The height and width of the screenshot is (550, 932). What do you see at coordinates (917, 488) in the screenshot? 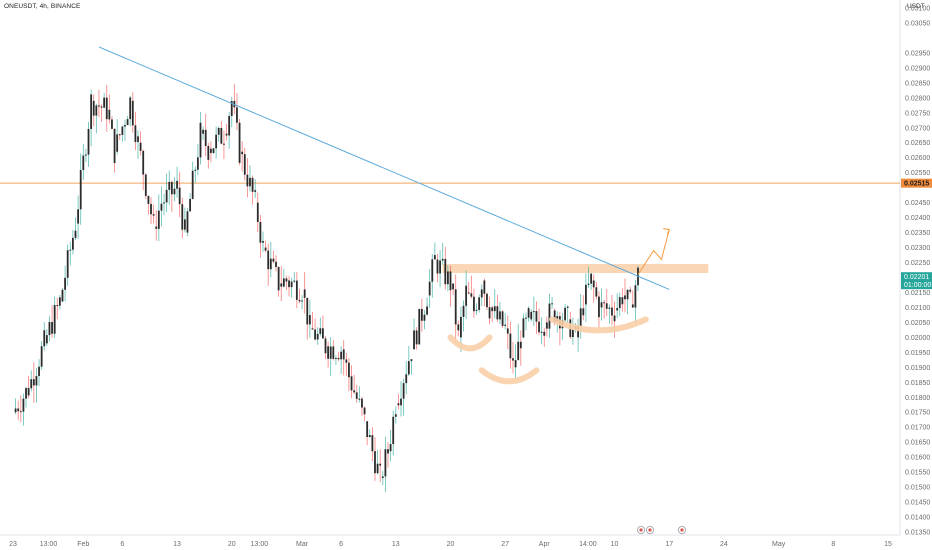
I see `y-tick-label: 0.01500` at bounding box center [917, 488].